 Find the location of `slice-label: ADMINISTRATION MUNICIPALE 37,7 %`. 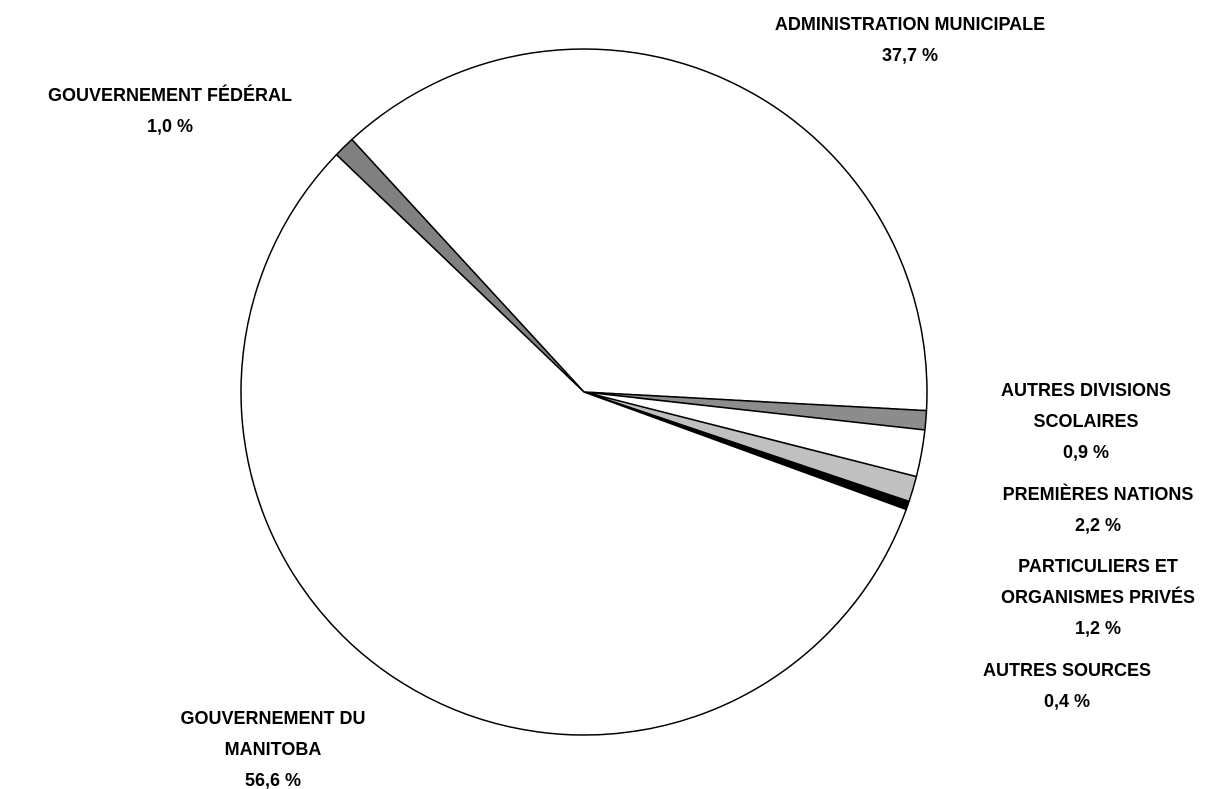

slice-label: ADMINISTRATION MUNICIPALE 37,7 % is located at coordinates (910, 40).